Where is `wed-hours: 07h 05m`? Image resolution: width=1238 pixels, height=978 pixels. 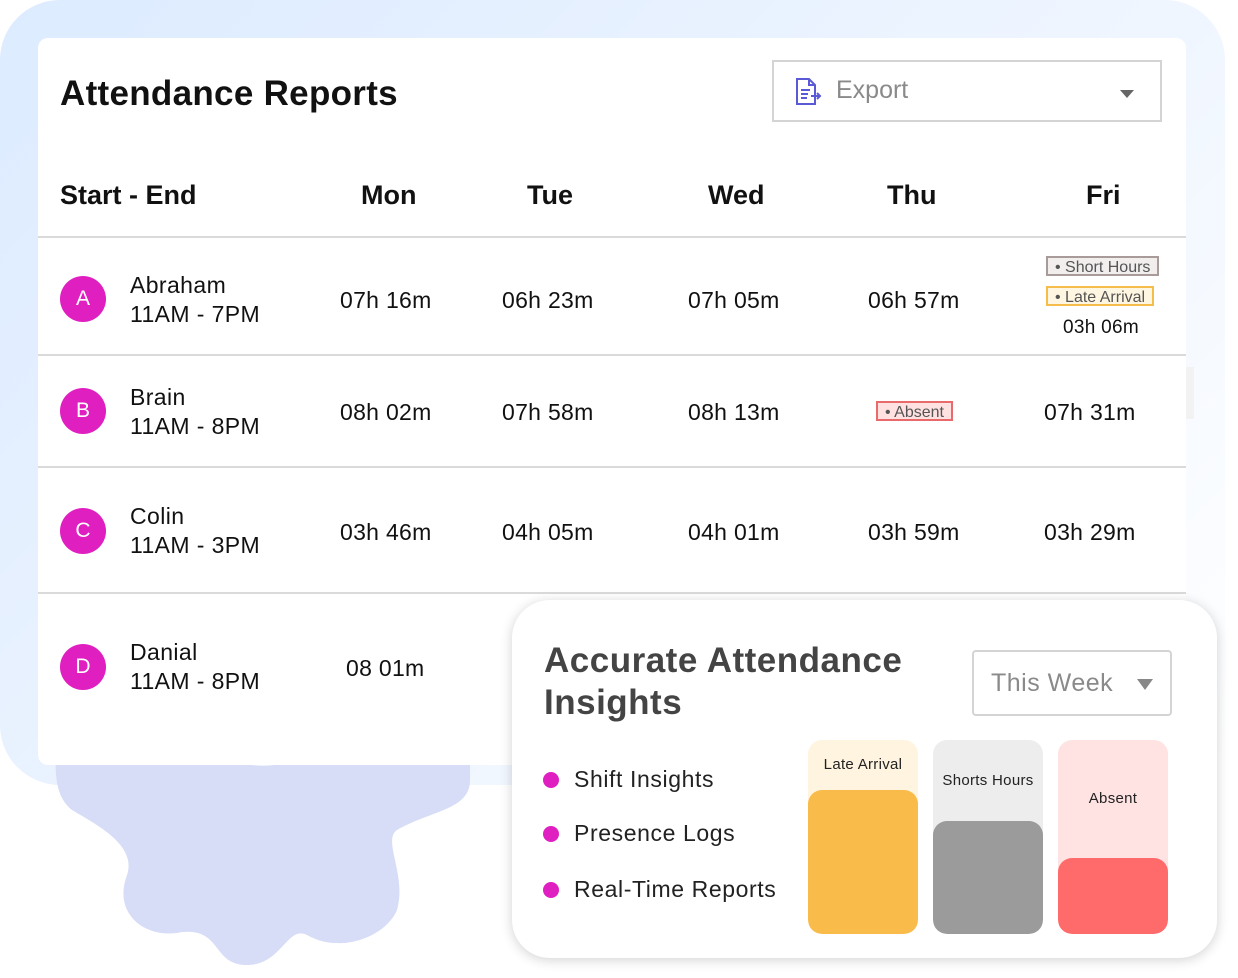 wed-hours: 07h 05m is located at coordinates (734, 300).